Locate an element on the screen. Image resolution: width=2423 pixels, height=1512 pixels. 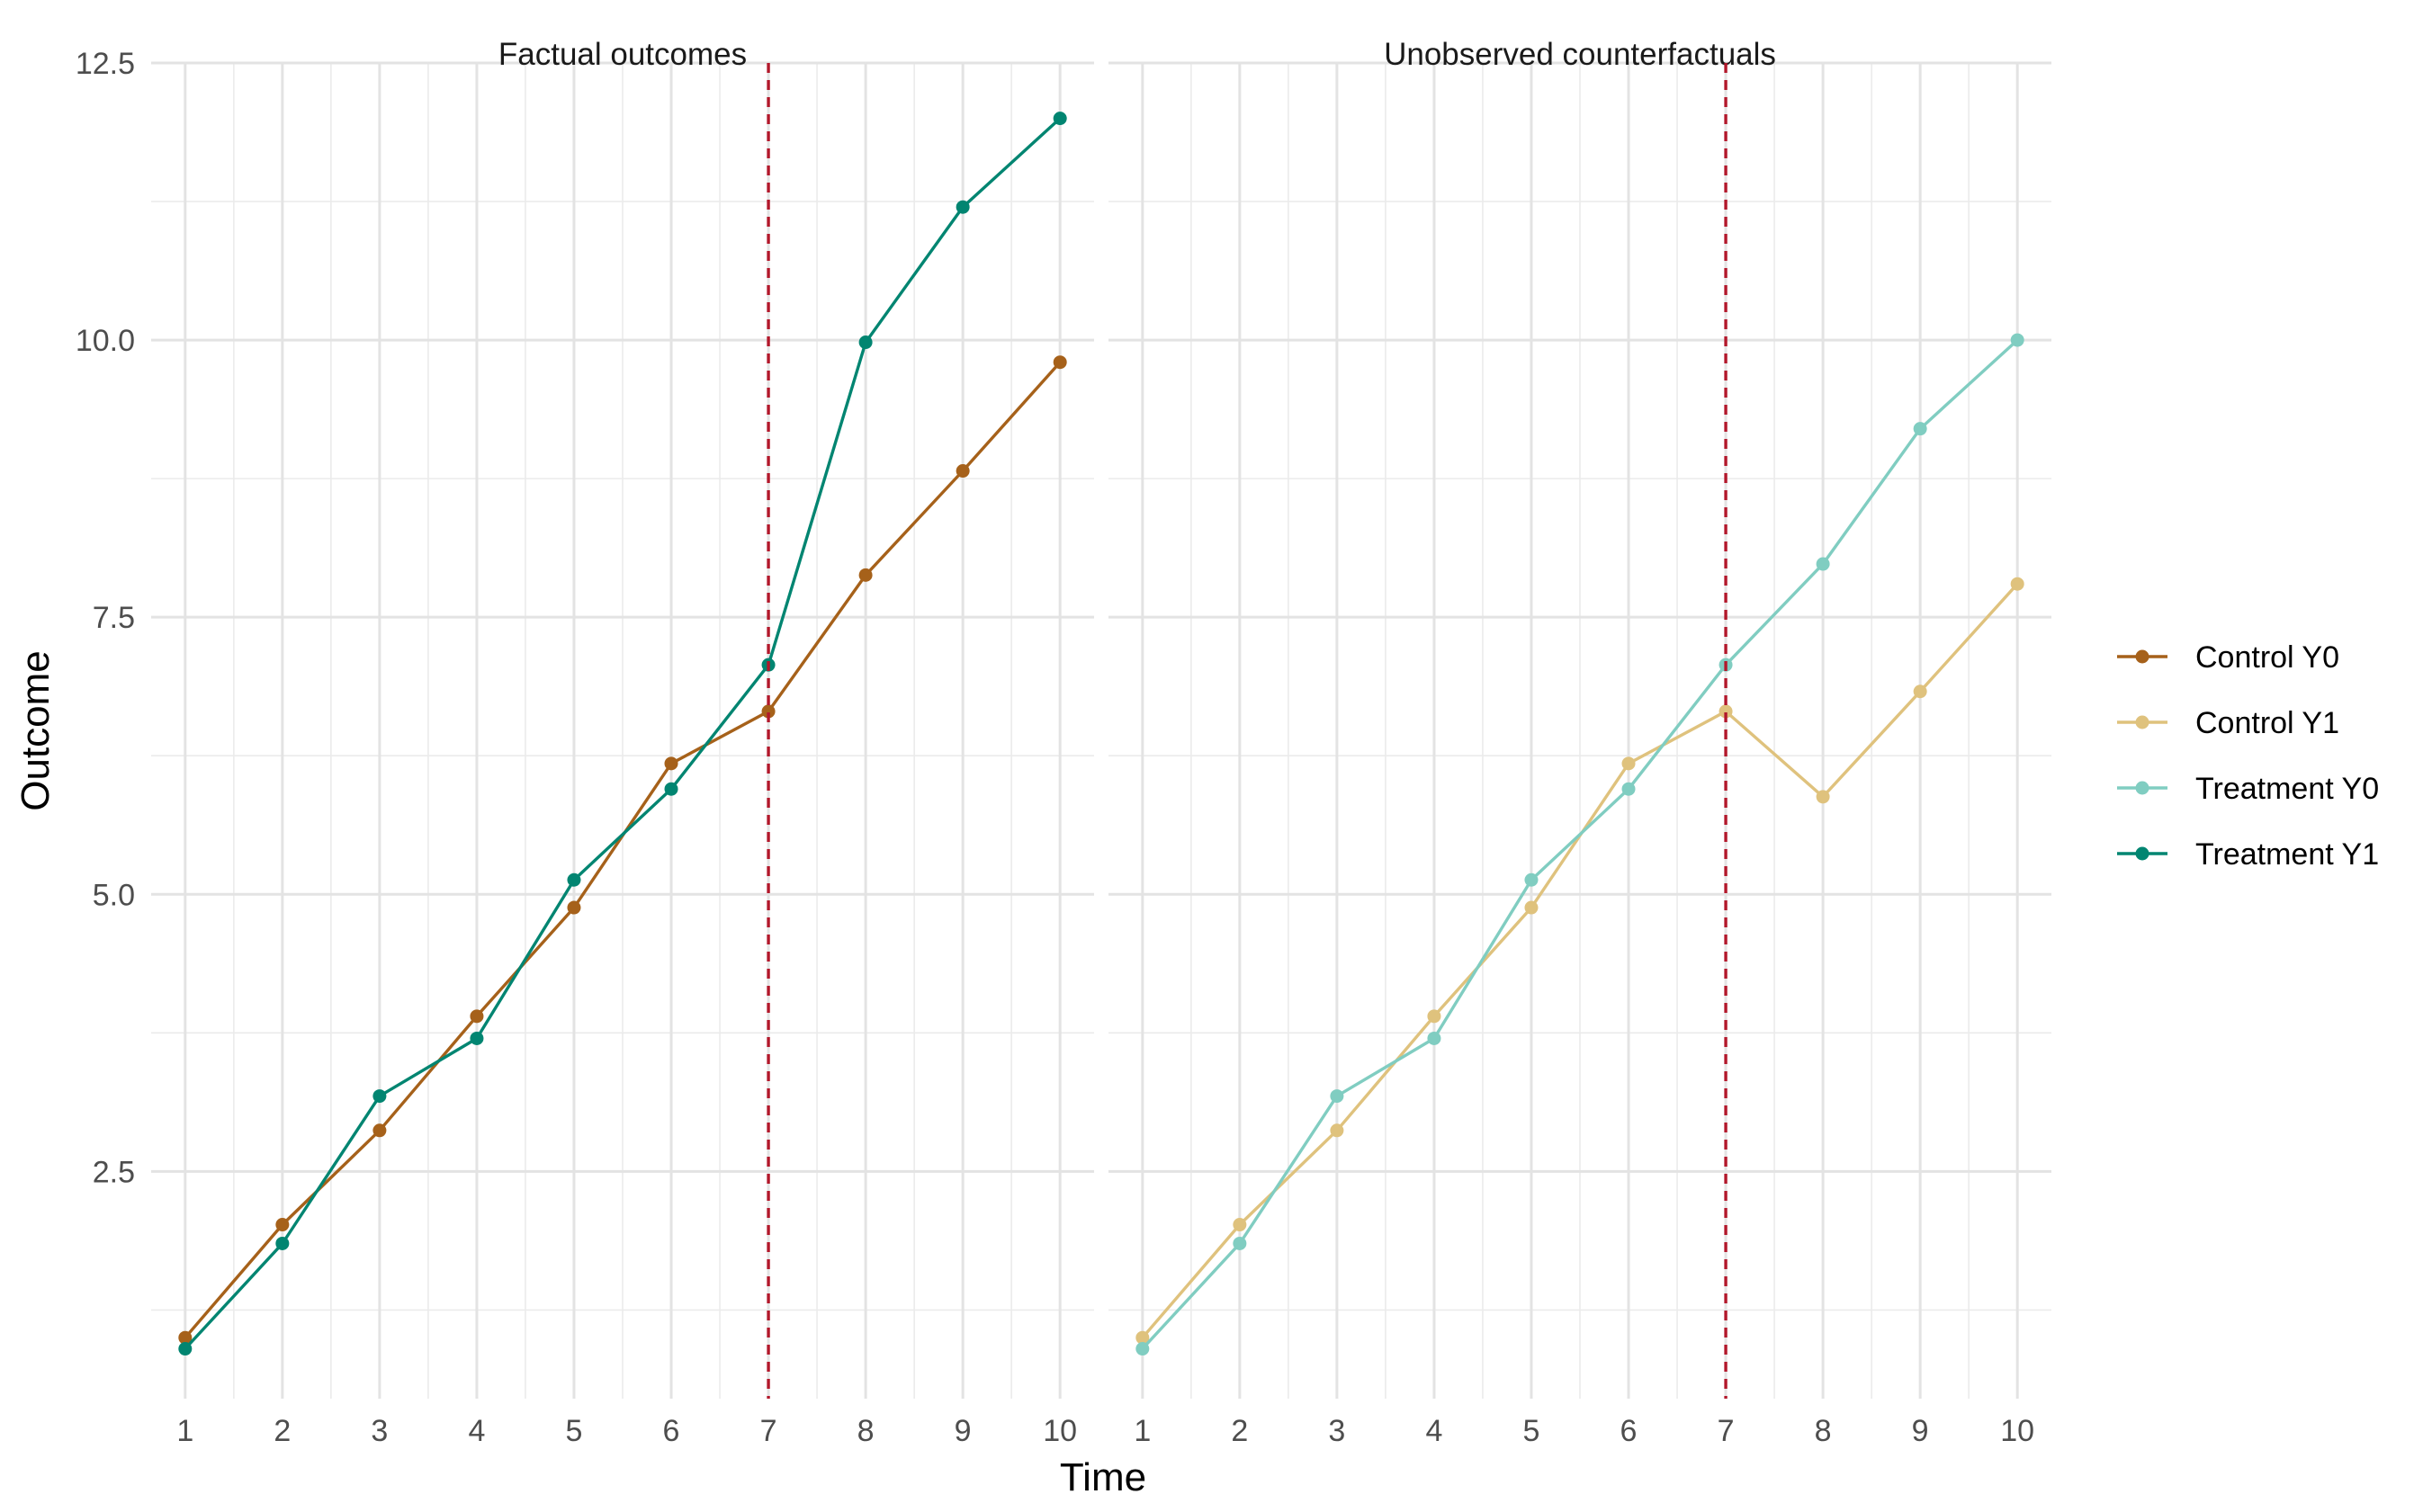
y-tick-label: 10.0 is located at coordinates (105, 341).